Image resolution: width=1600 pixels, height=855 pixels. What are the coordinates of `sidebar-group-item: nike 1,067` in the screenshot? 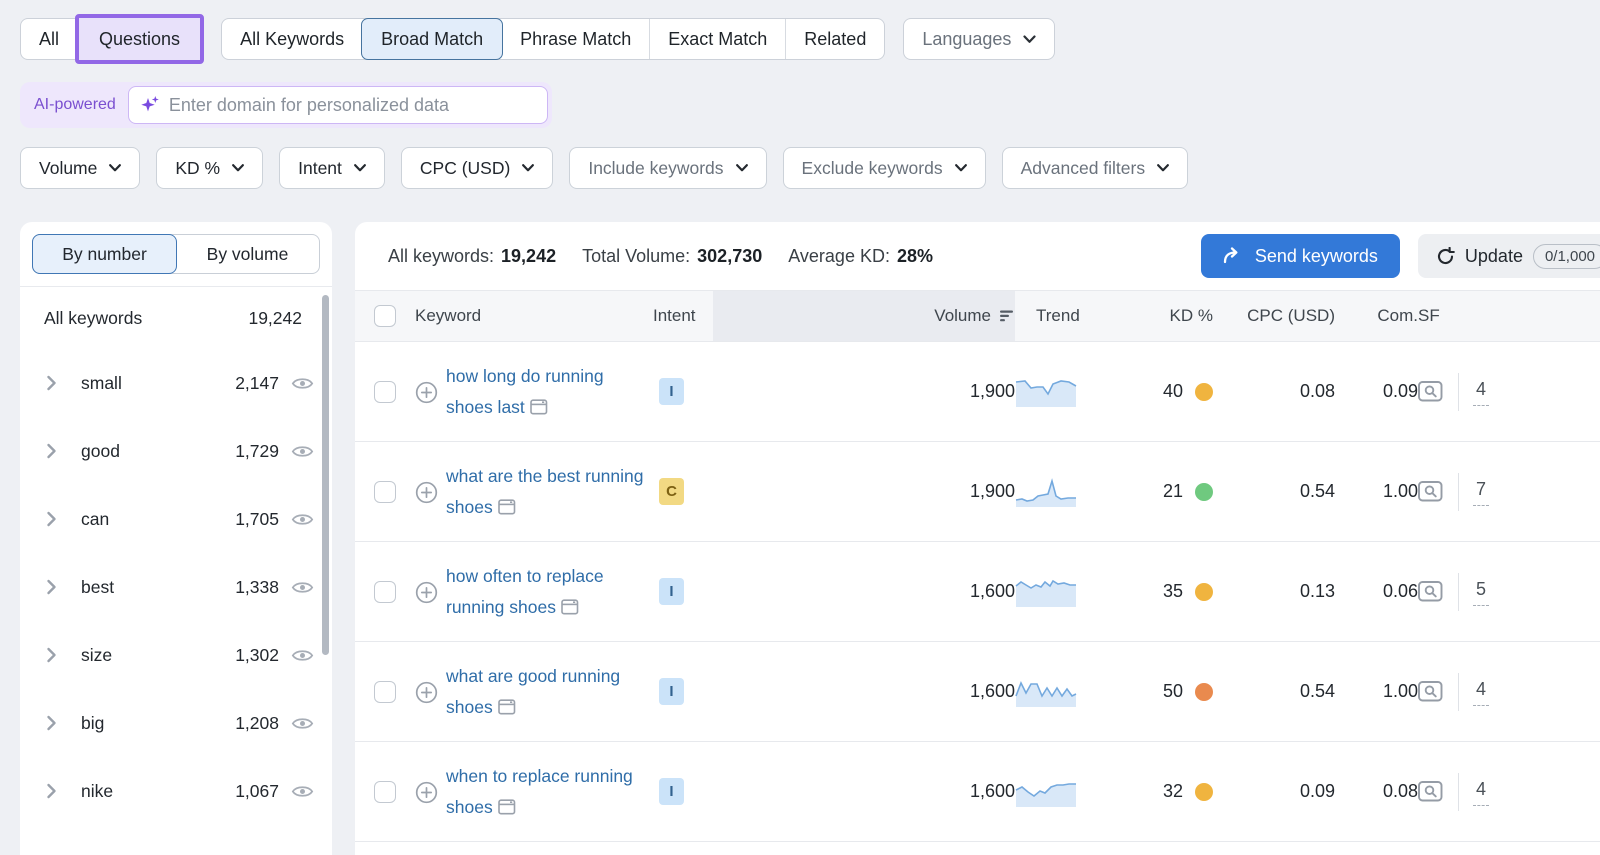 It's located at (176, 791).